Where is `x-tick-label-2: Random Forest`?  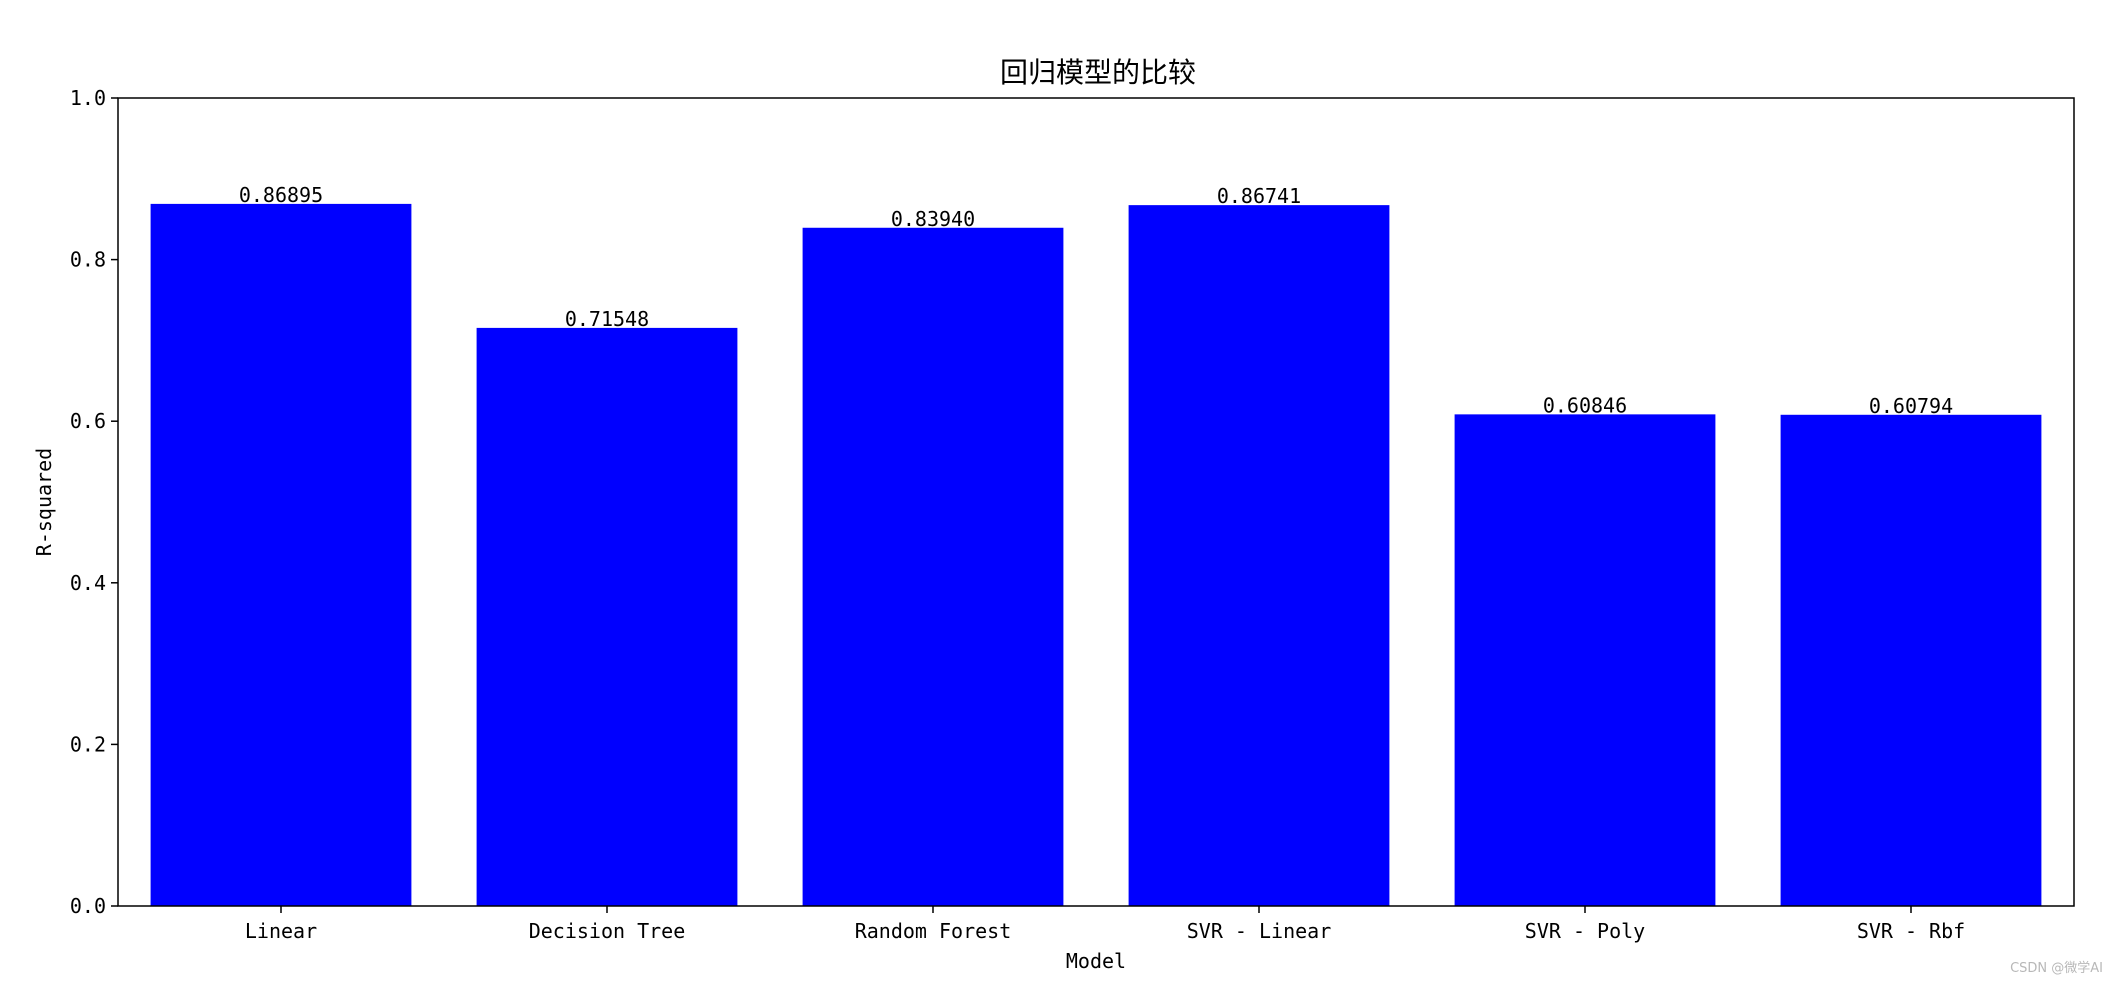 x-tick-label-2: Random Forest is located at coordinates (933, 931).